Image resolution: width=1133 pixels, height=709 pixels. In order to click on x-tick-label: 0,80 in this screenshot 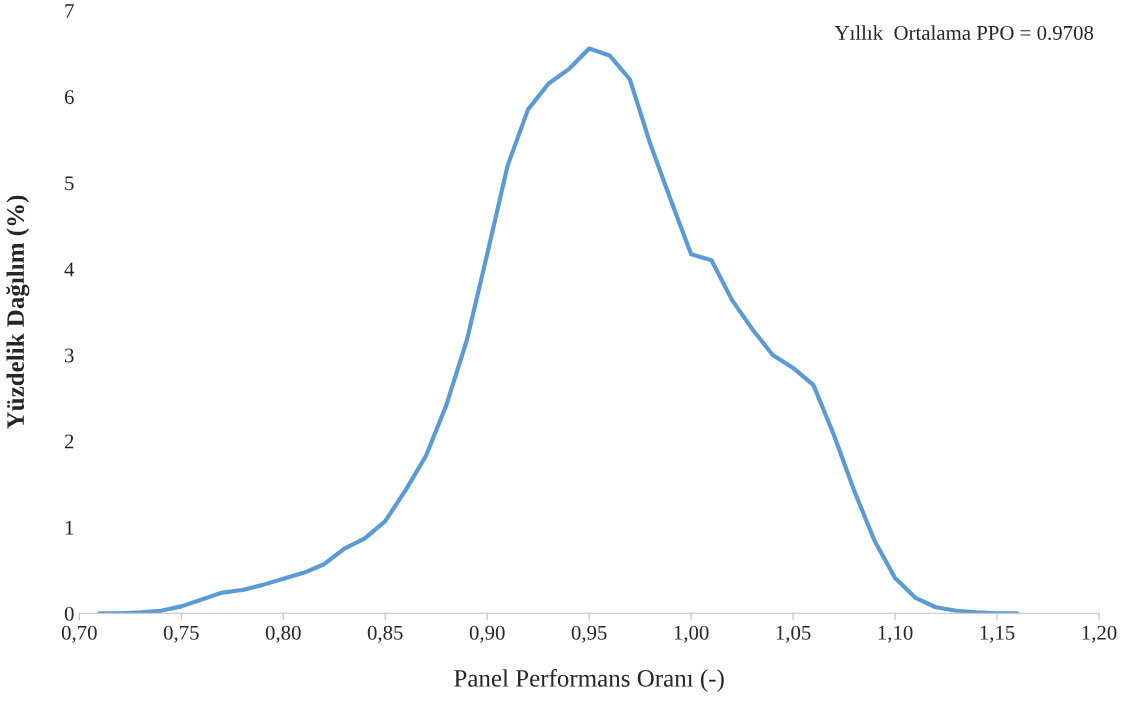, I will do `click(283, 634)`.